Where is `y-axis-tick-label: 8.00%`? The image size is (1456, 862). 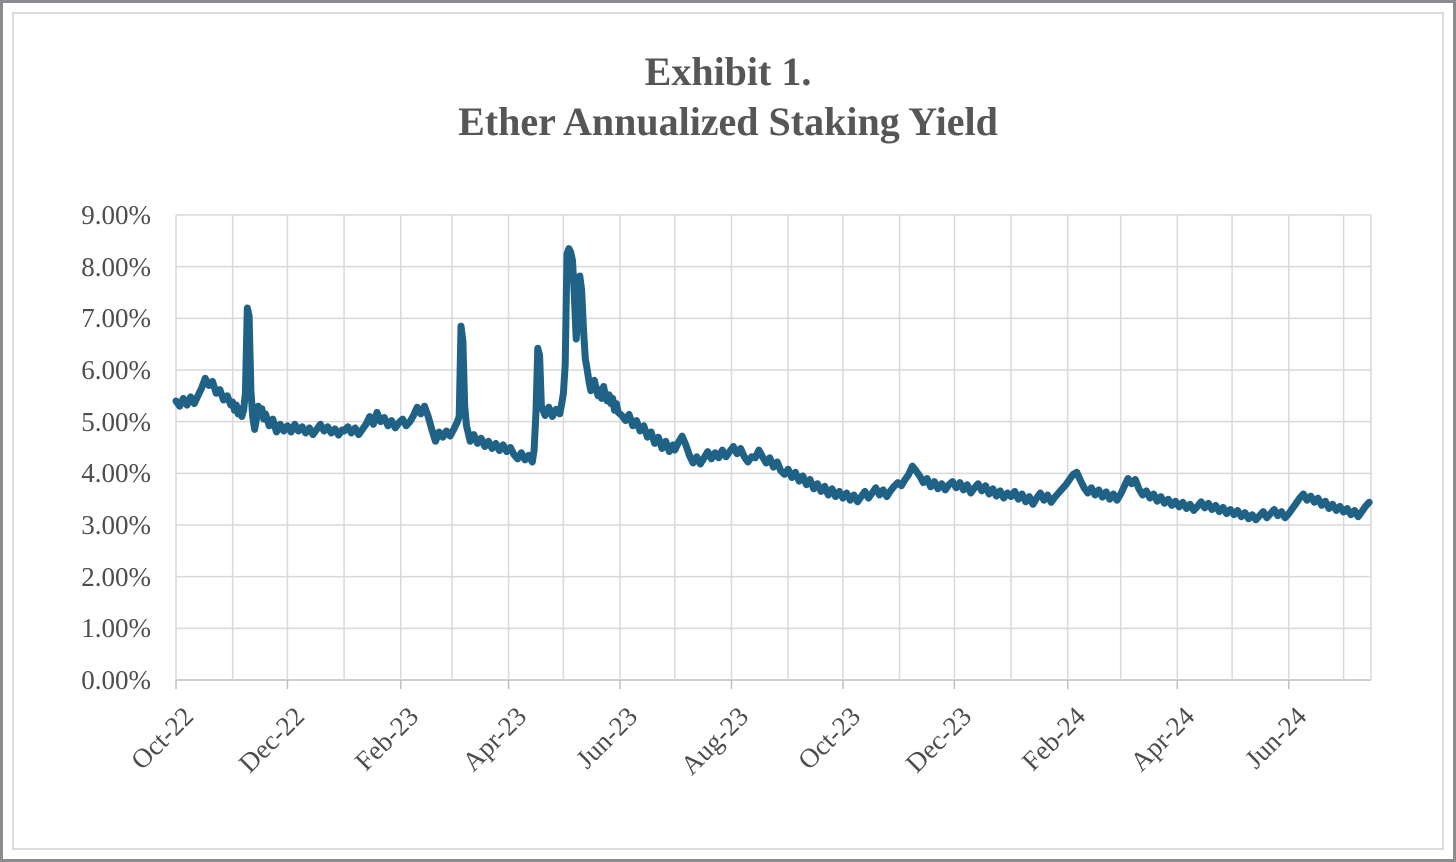 y-axis-tick-label: 8.00% is located at coordinates (116, 266).